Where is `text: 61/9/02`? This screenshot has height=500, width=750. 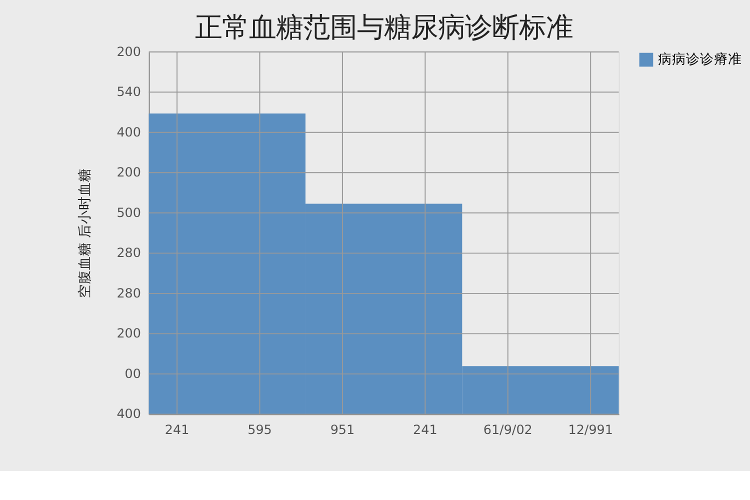
text: 61/9/02 is located at coordinates (507, 429).